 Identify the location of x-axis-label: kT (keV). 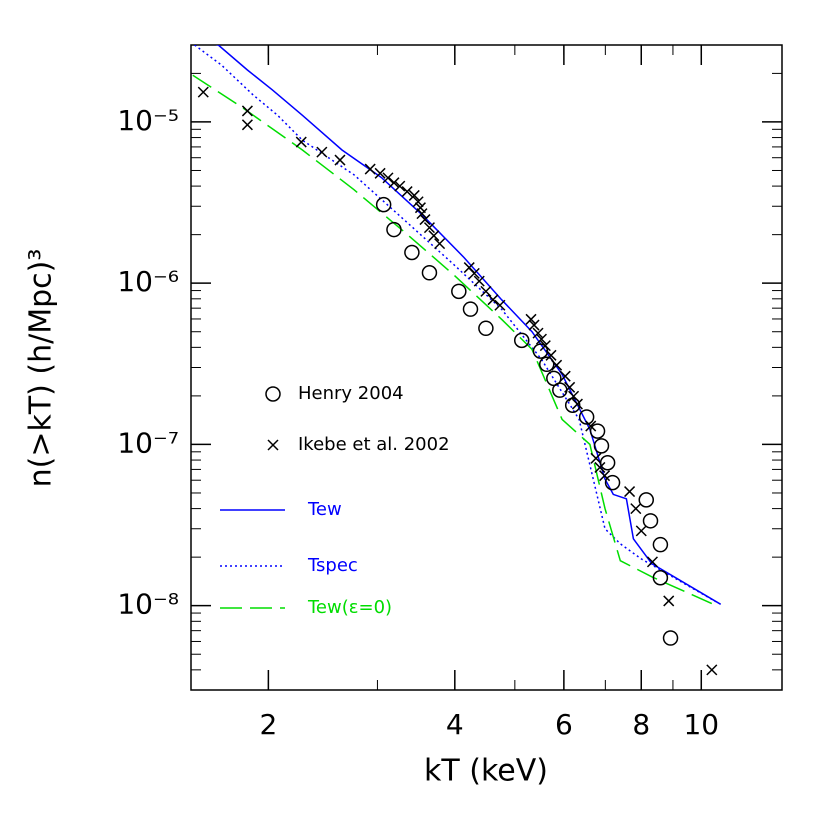
(486, 771).